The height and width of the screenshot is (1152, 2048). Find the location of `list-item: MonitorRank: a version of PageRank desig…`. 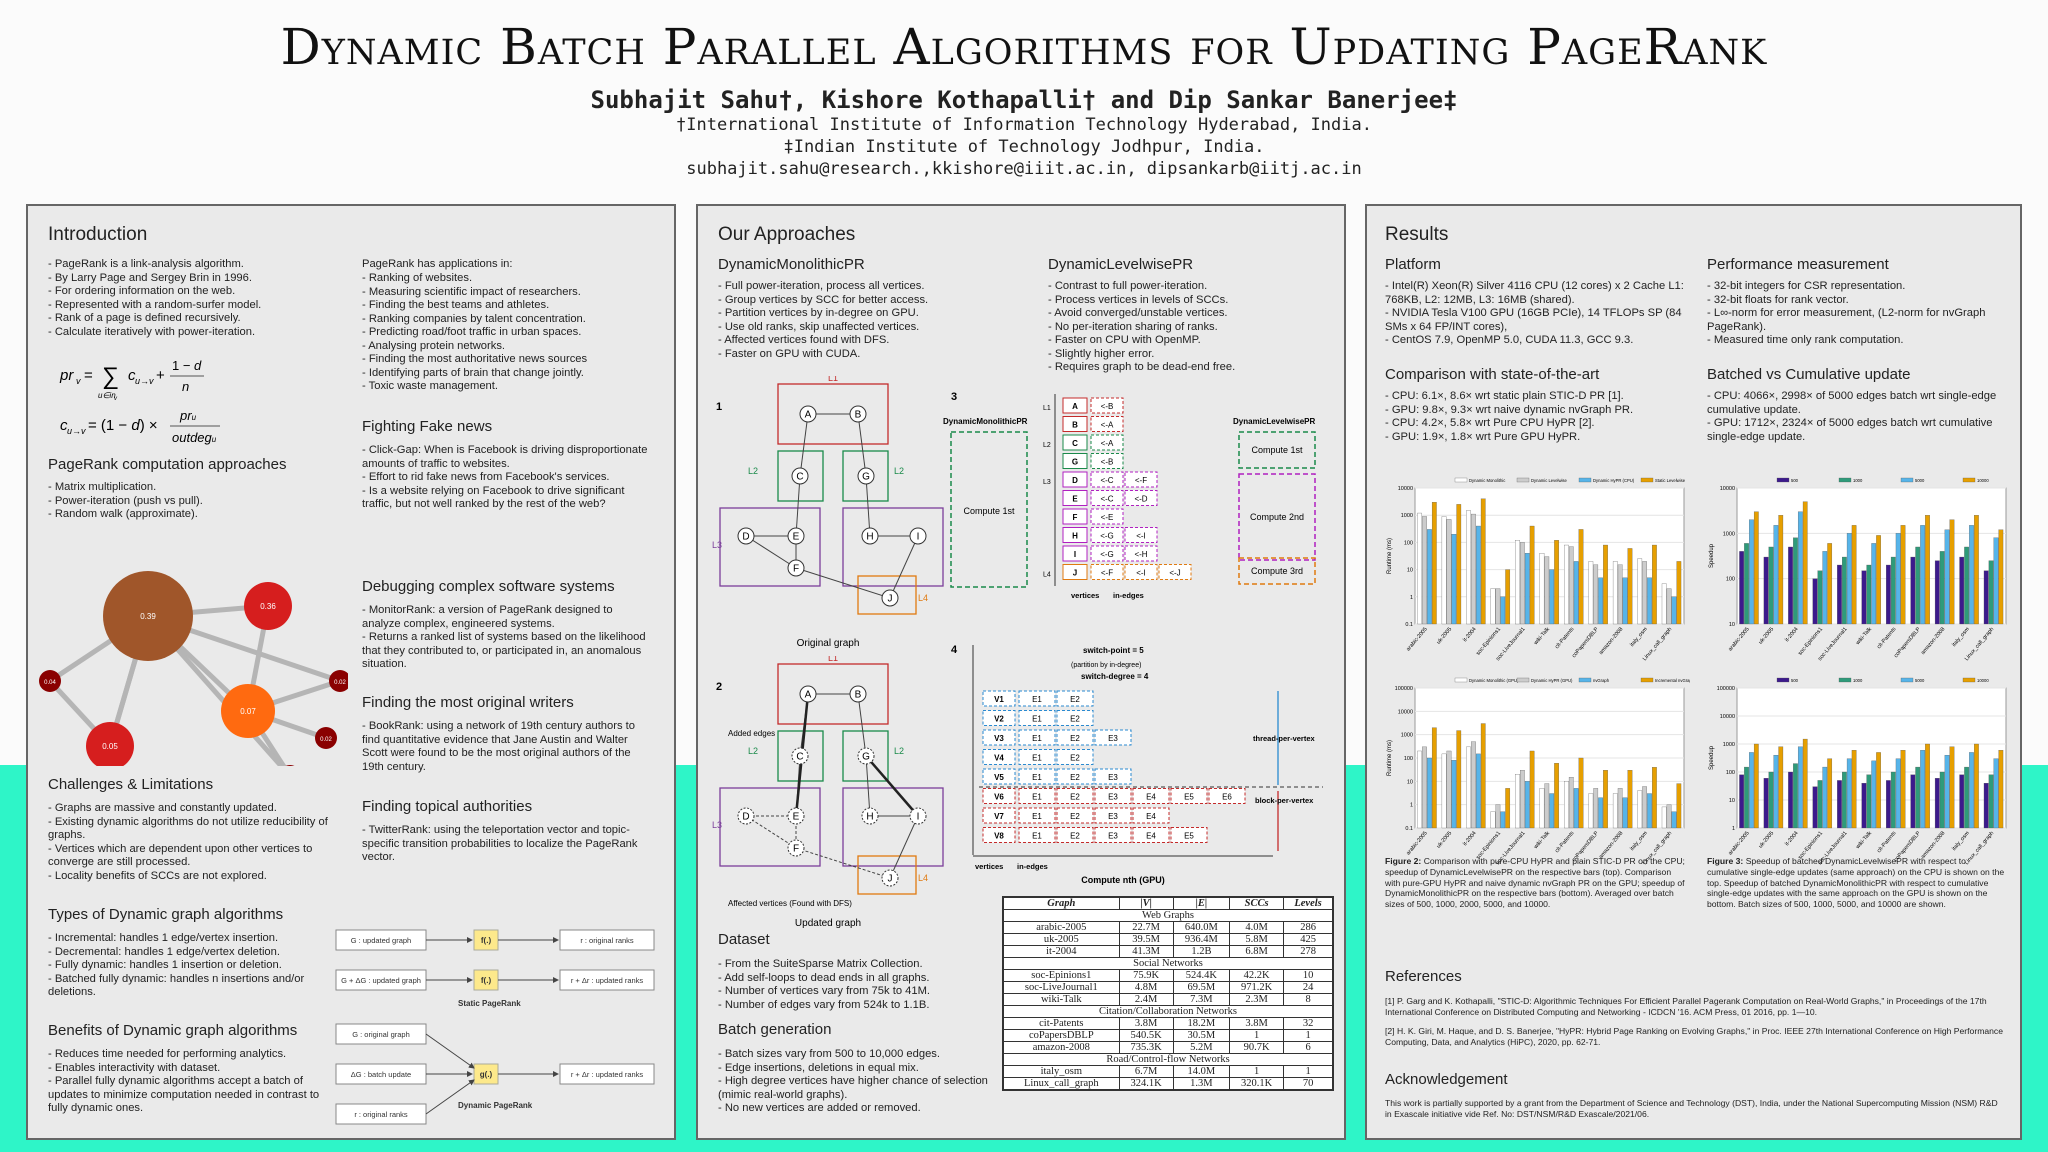

list-item: MonitorRank: a version of PageRank desig… is located at coordinates (507, 617).